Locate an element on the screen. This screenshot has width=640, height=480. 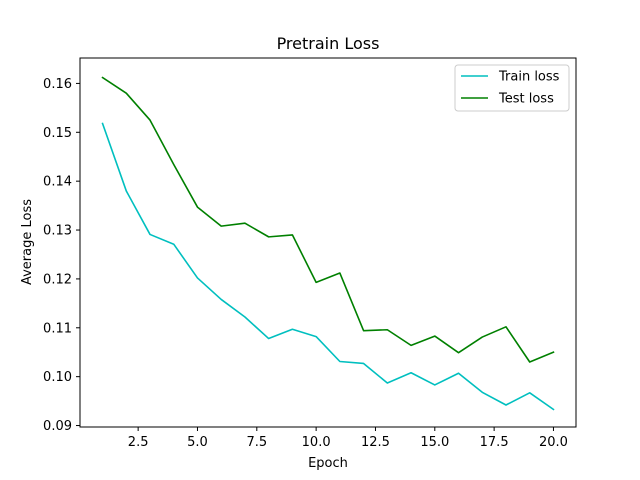
x-axis-title: Epoch is located at coordinates (328, 463).